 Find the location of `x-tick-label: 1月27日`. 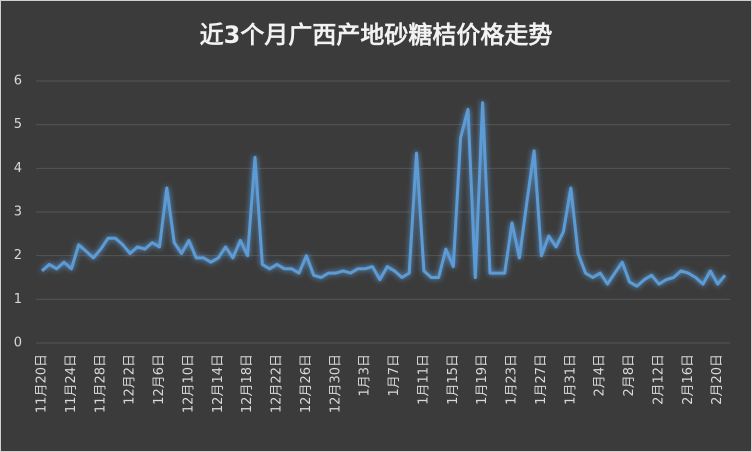

x-tick-label: 1月27日 is located at coordinates (541, 379).